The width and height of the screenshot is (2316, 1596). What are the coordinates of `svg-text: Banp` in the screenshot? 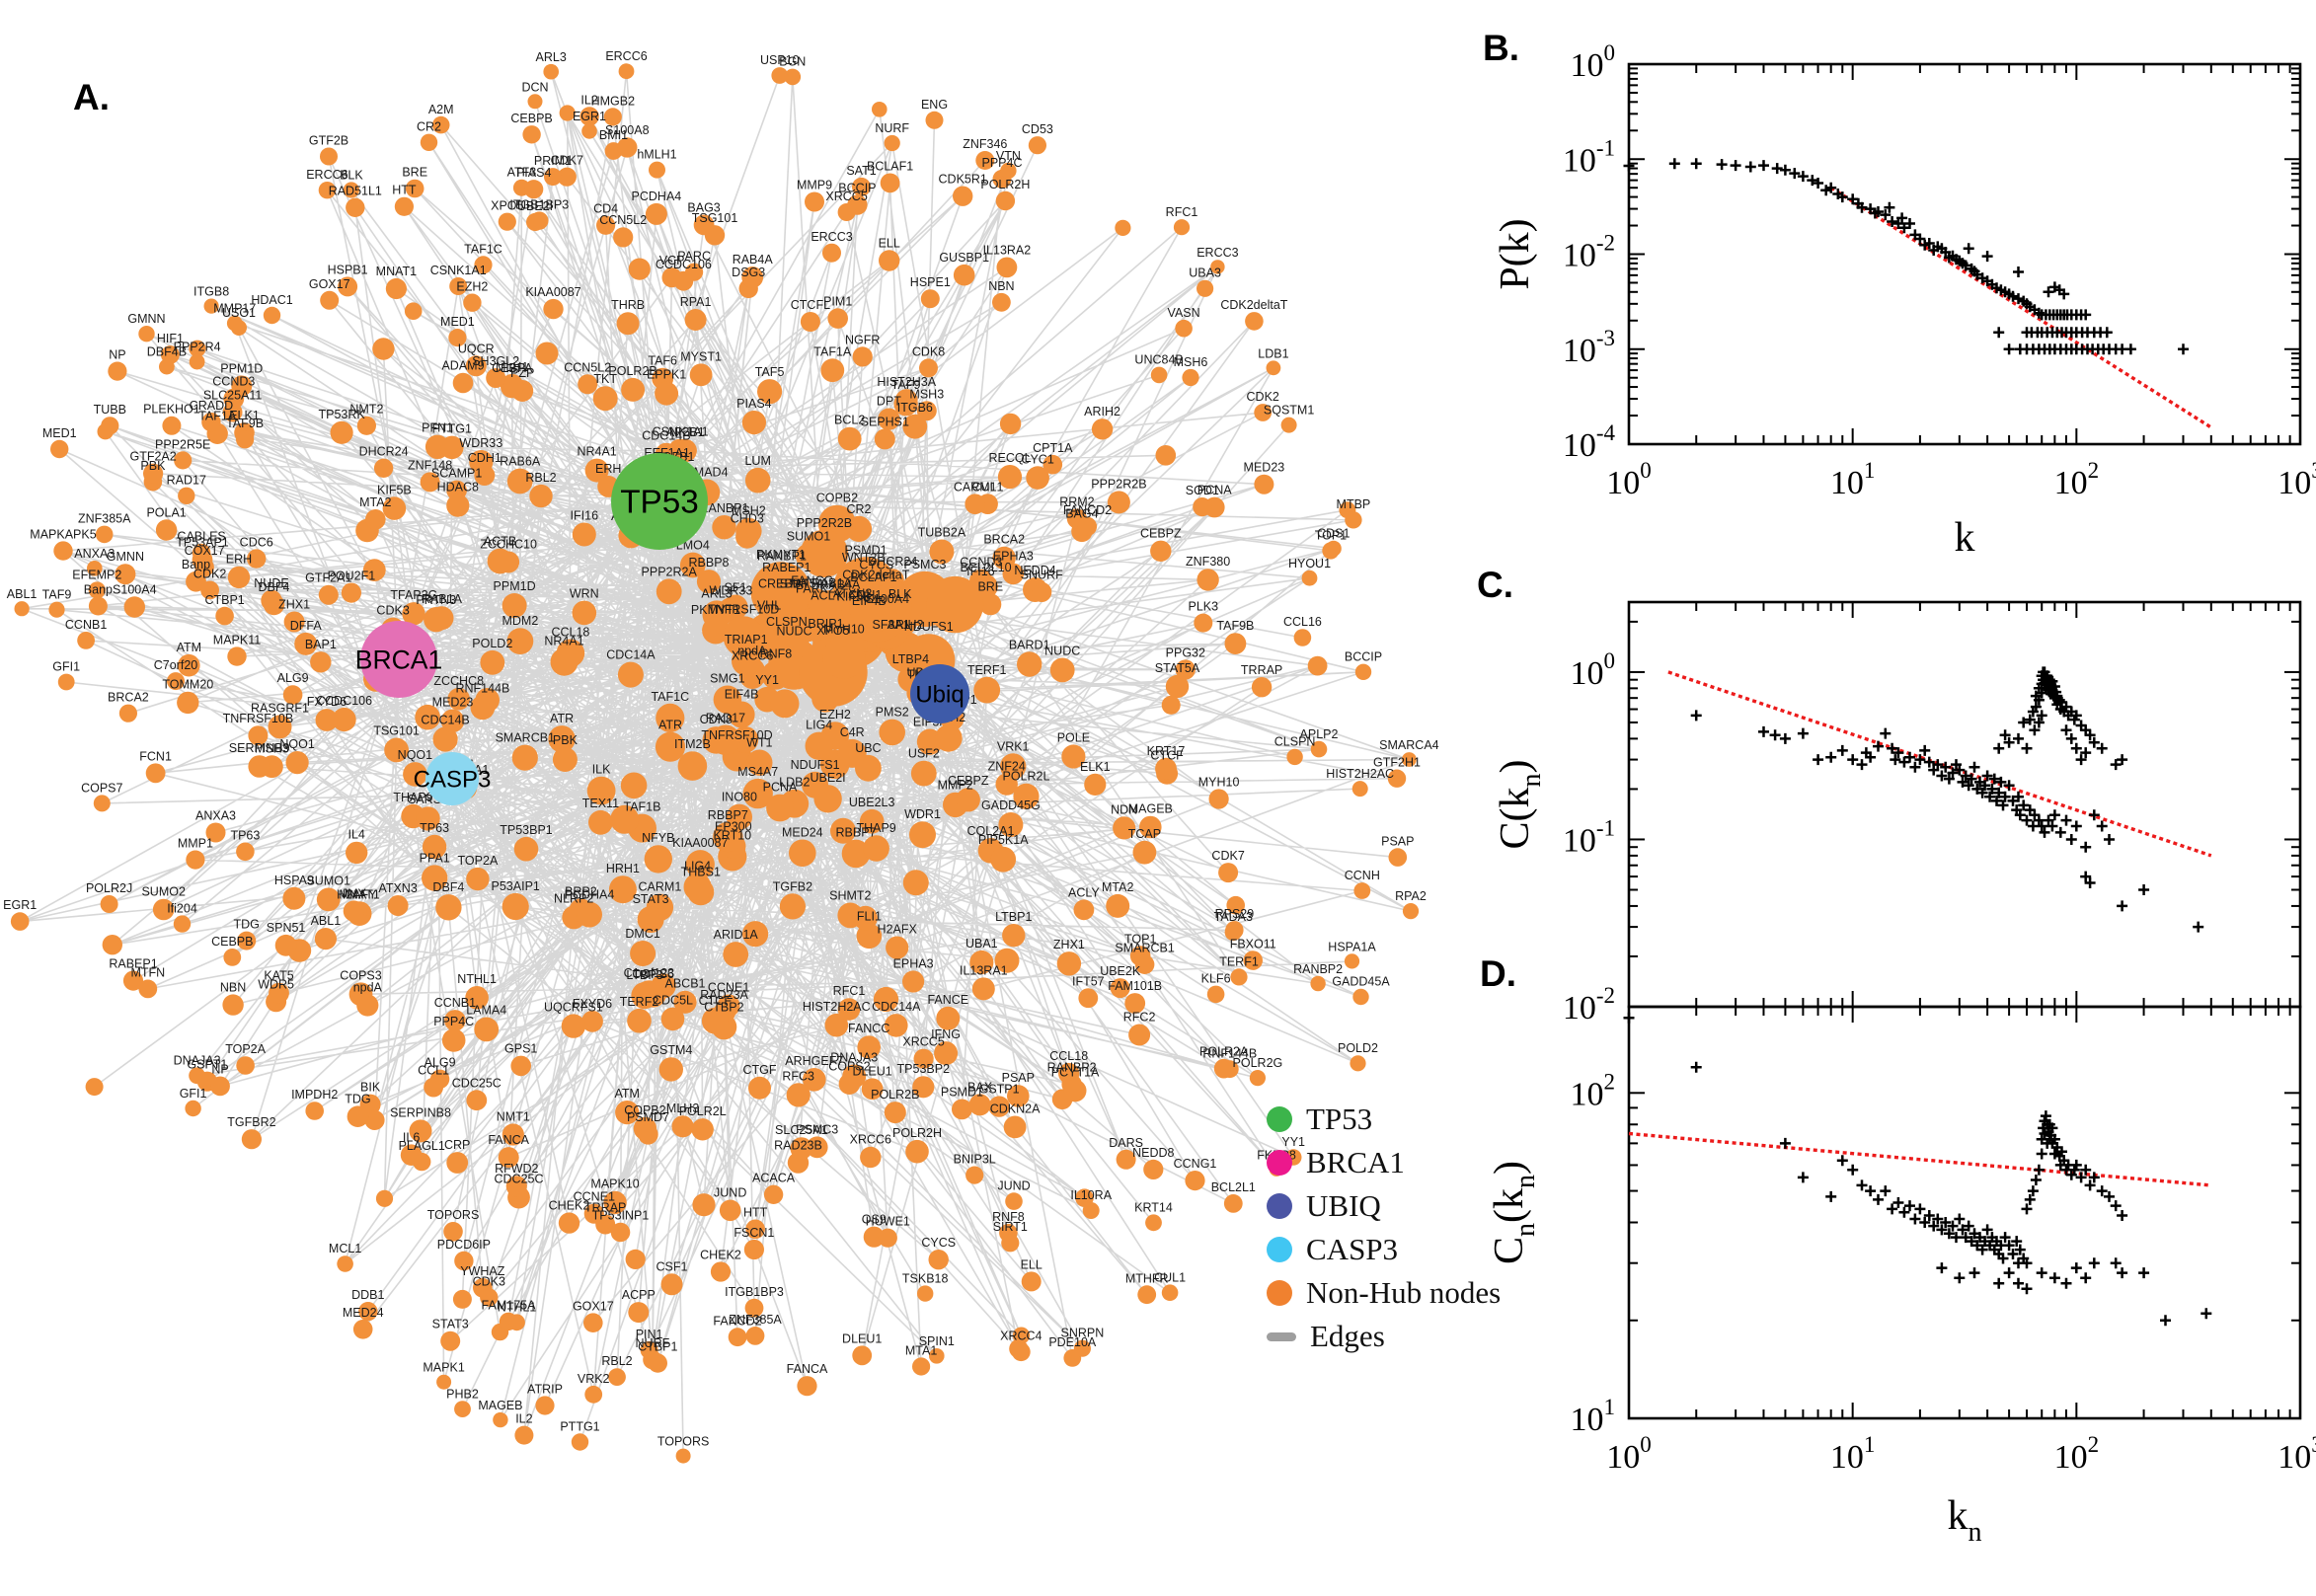 It's located at (196, 564).